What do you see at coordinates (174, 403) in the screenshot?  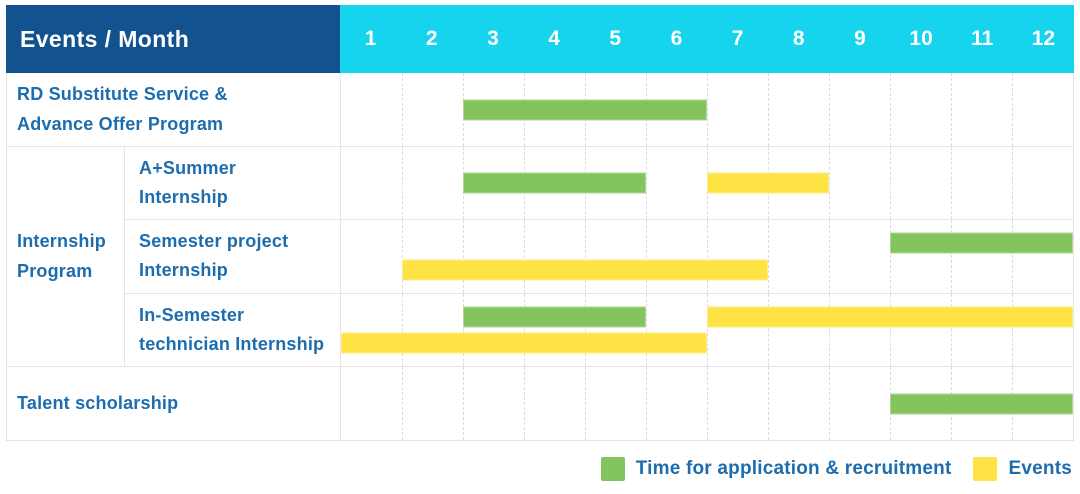 I see `row-label-talent-scholarship: Talent scholarship` at bounding box center [174, 403].